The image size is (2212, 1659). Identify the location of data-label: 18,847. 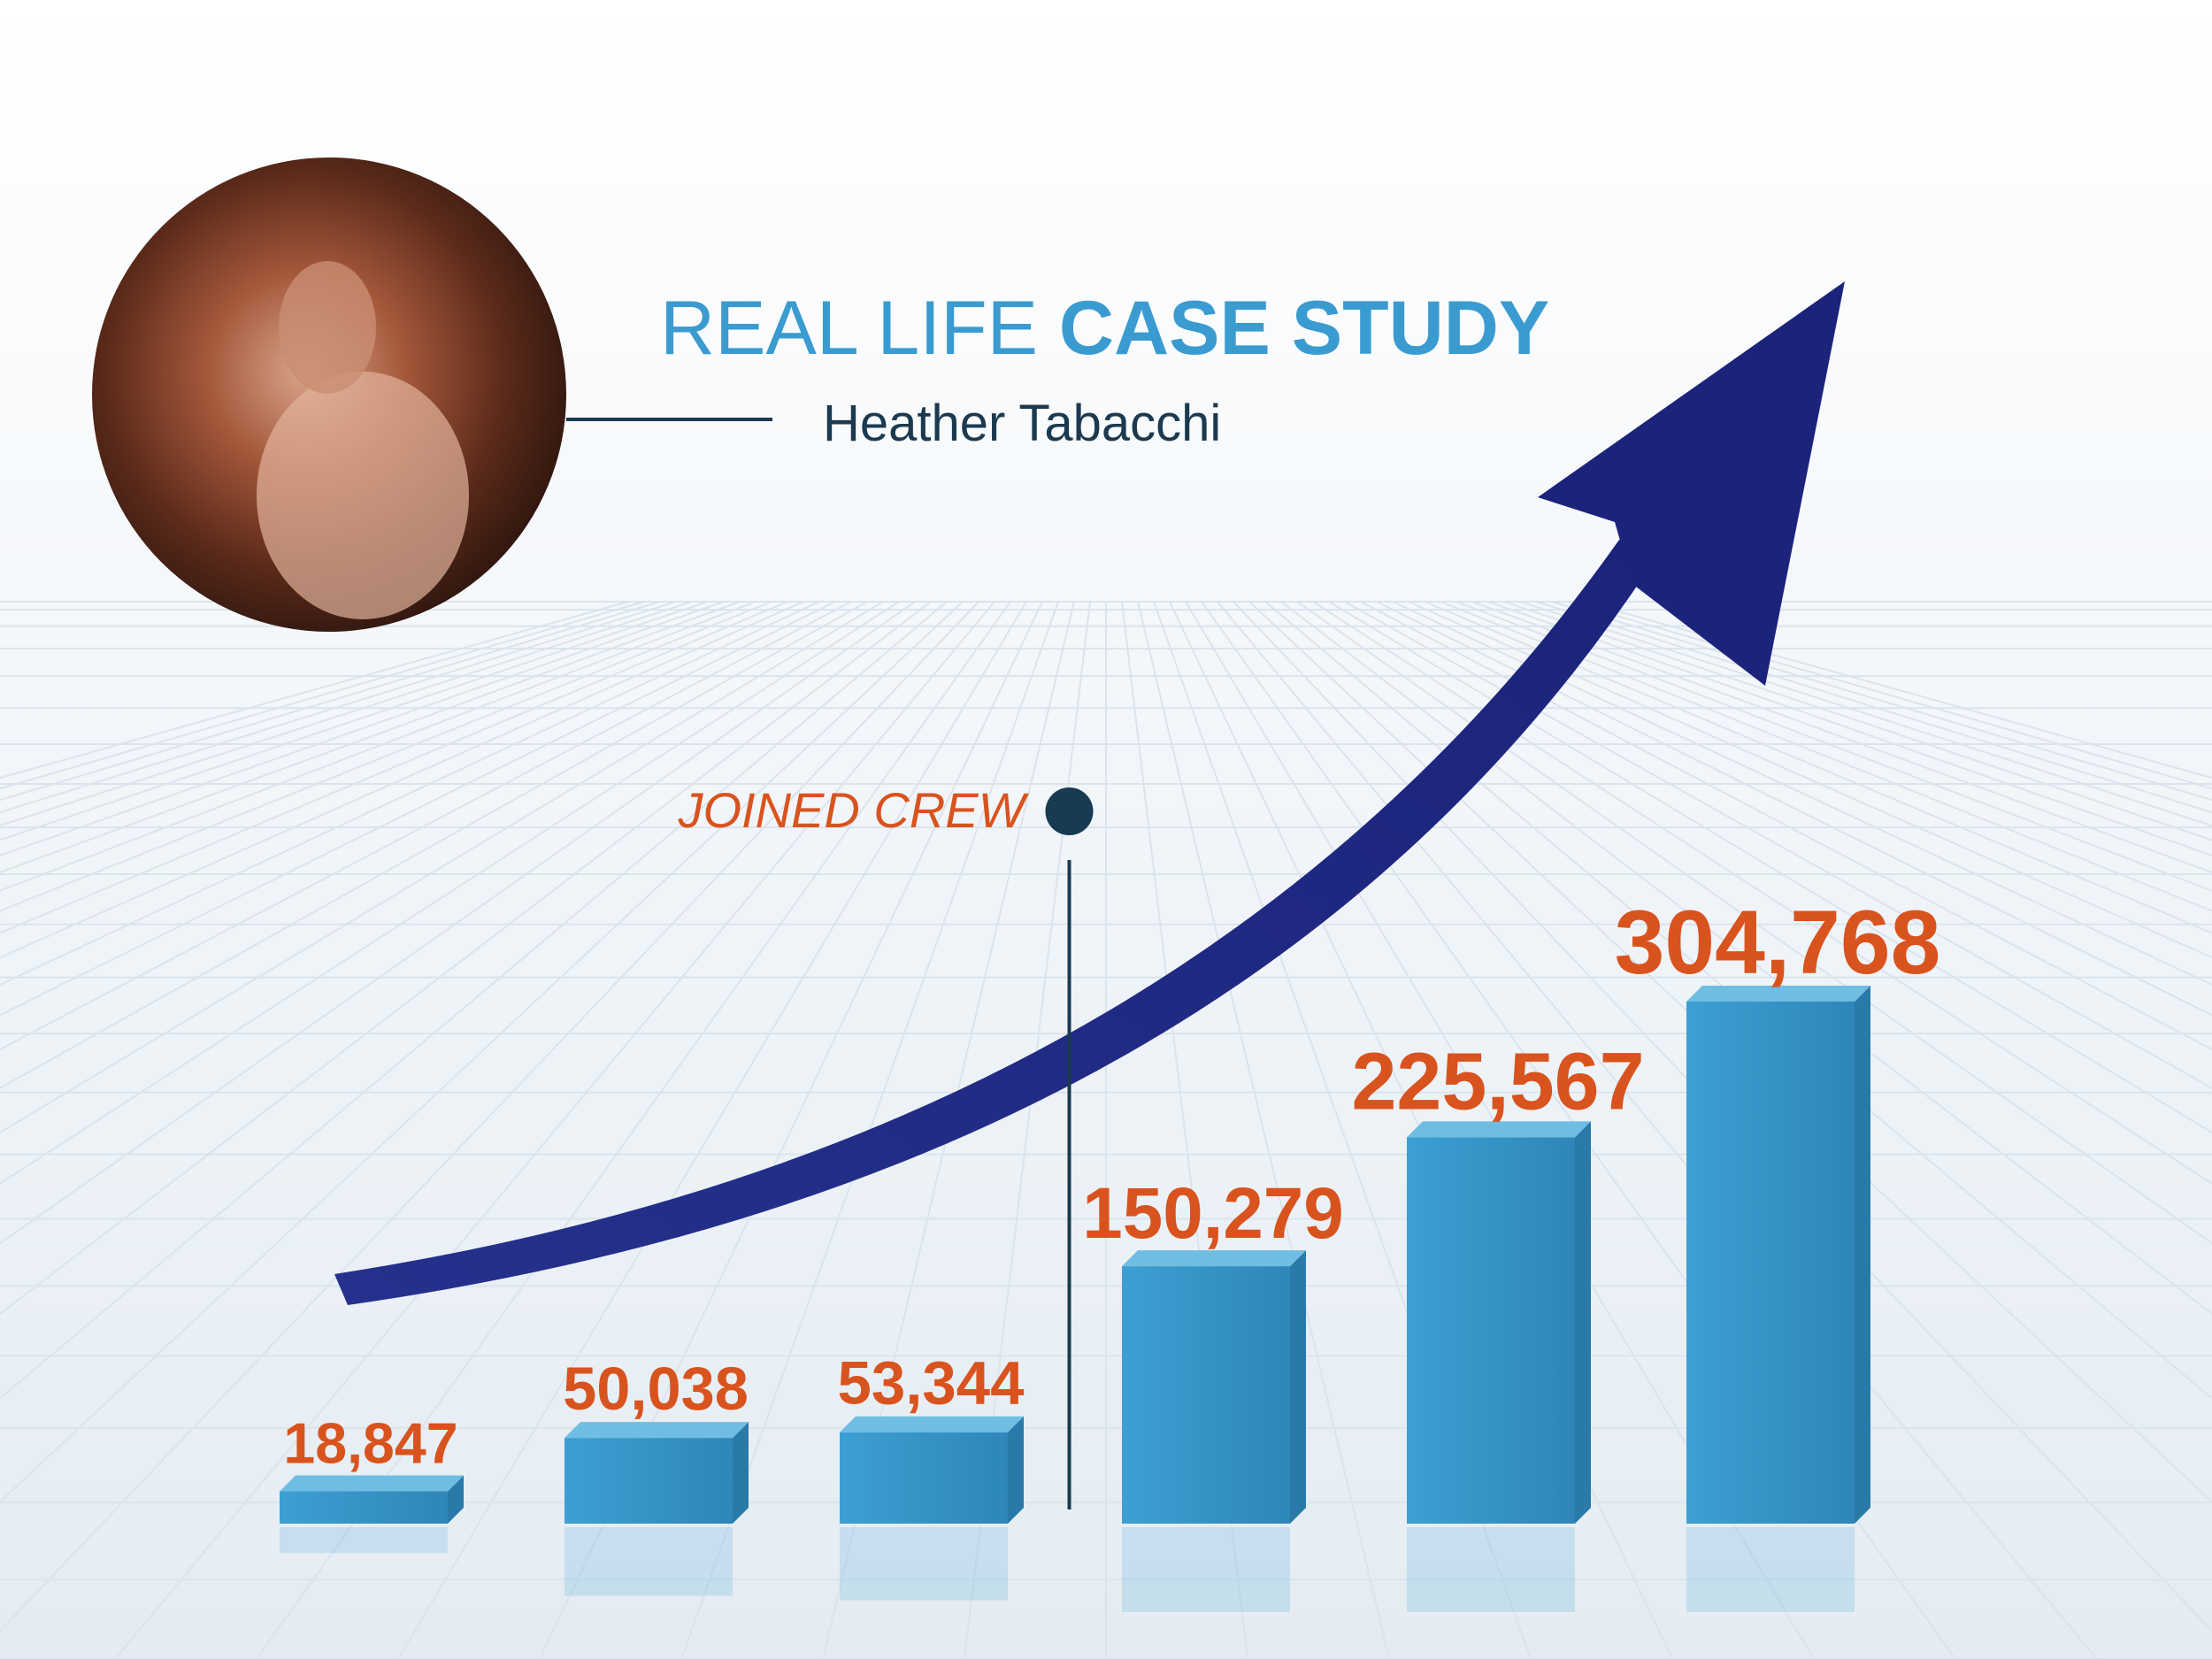
(370, 1444).